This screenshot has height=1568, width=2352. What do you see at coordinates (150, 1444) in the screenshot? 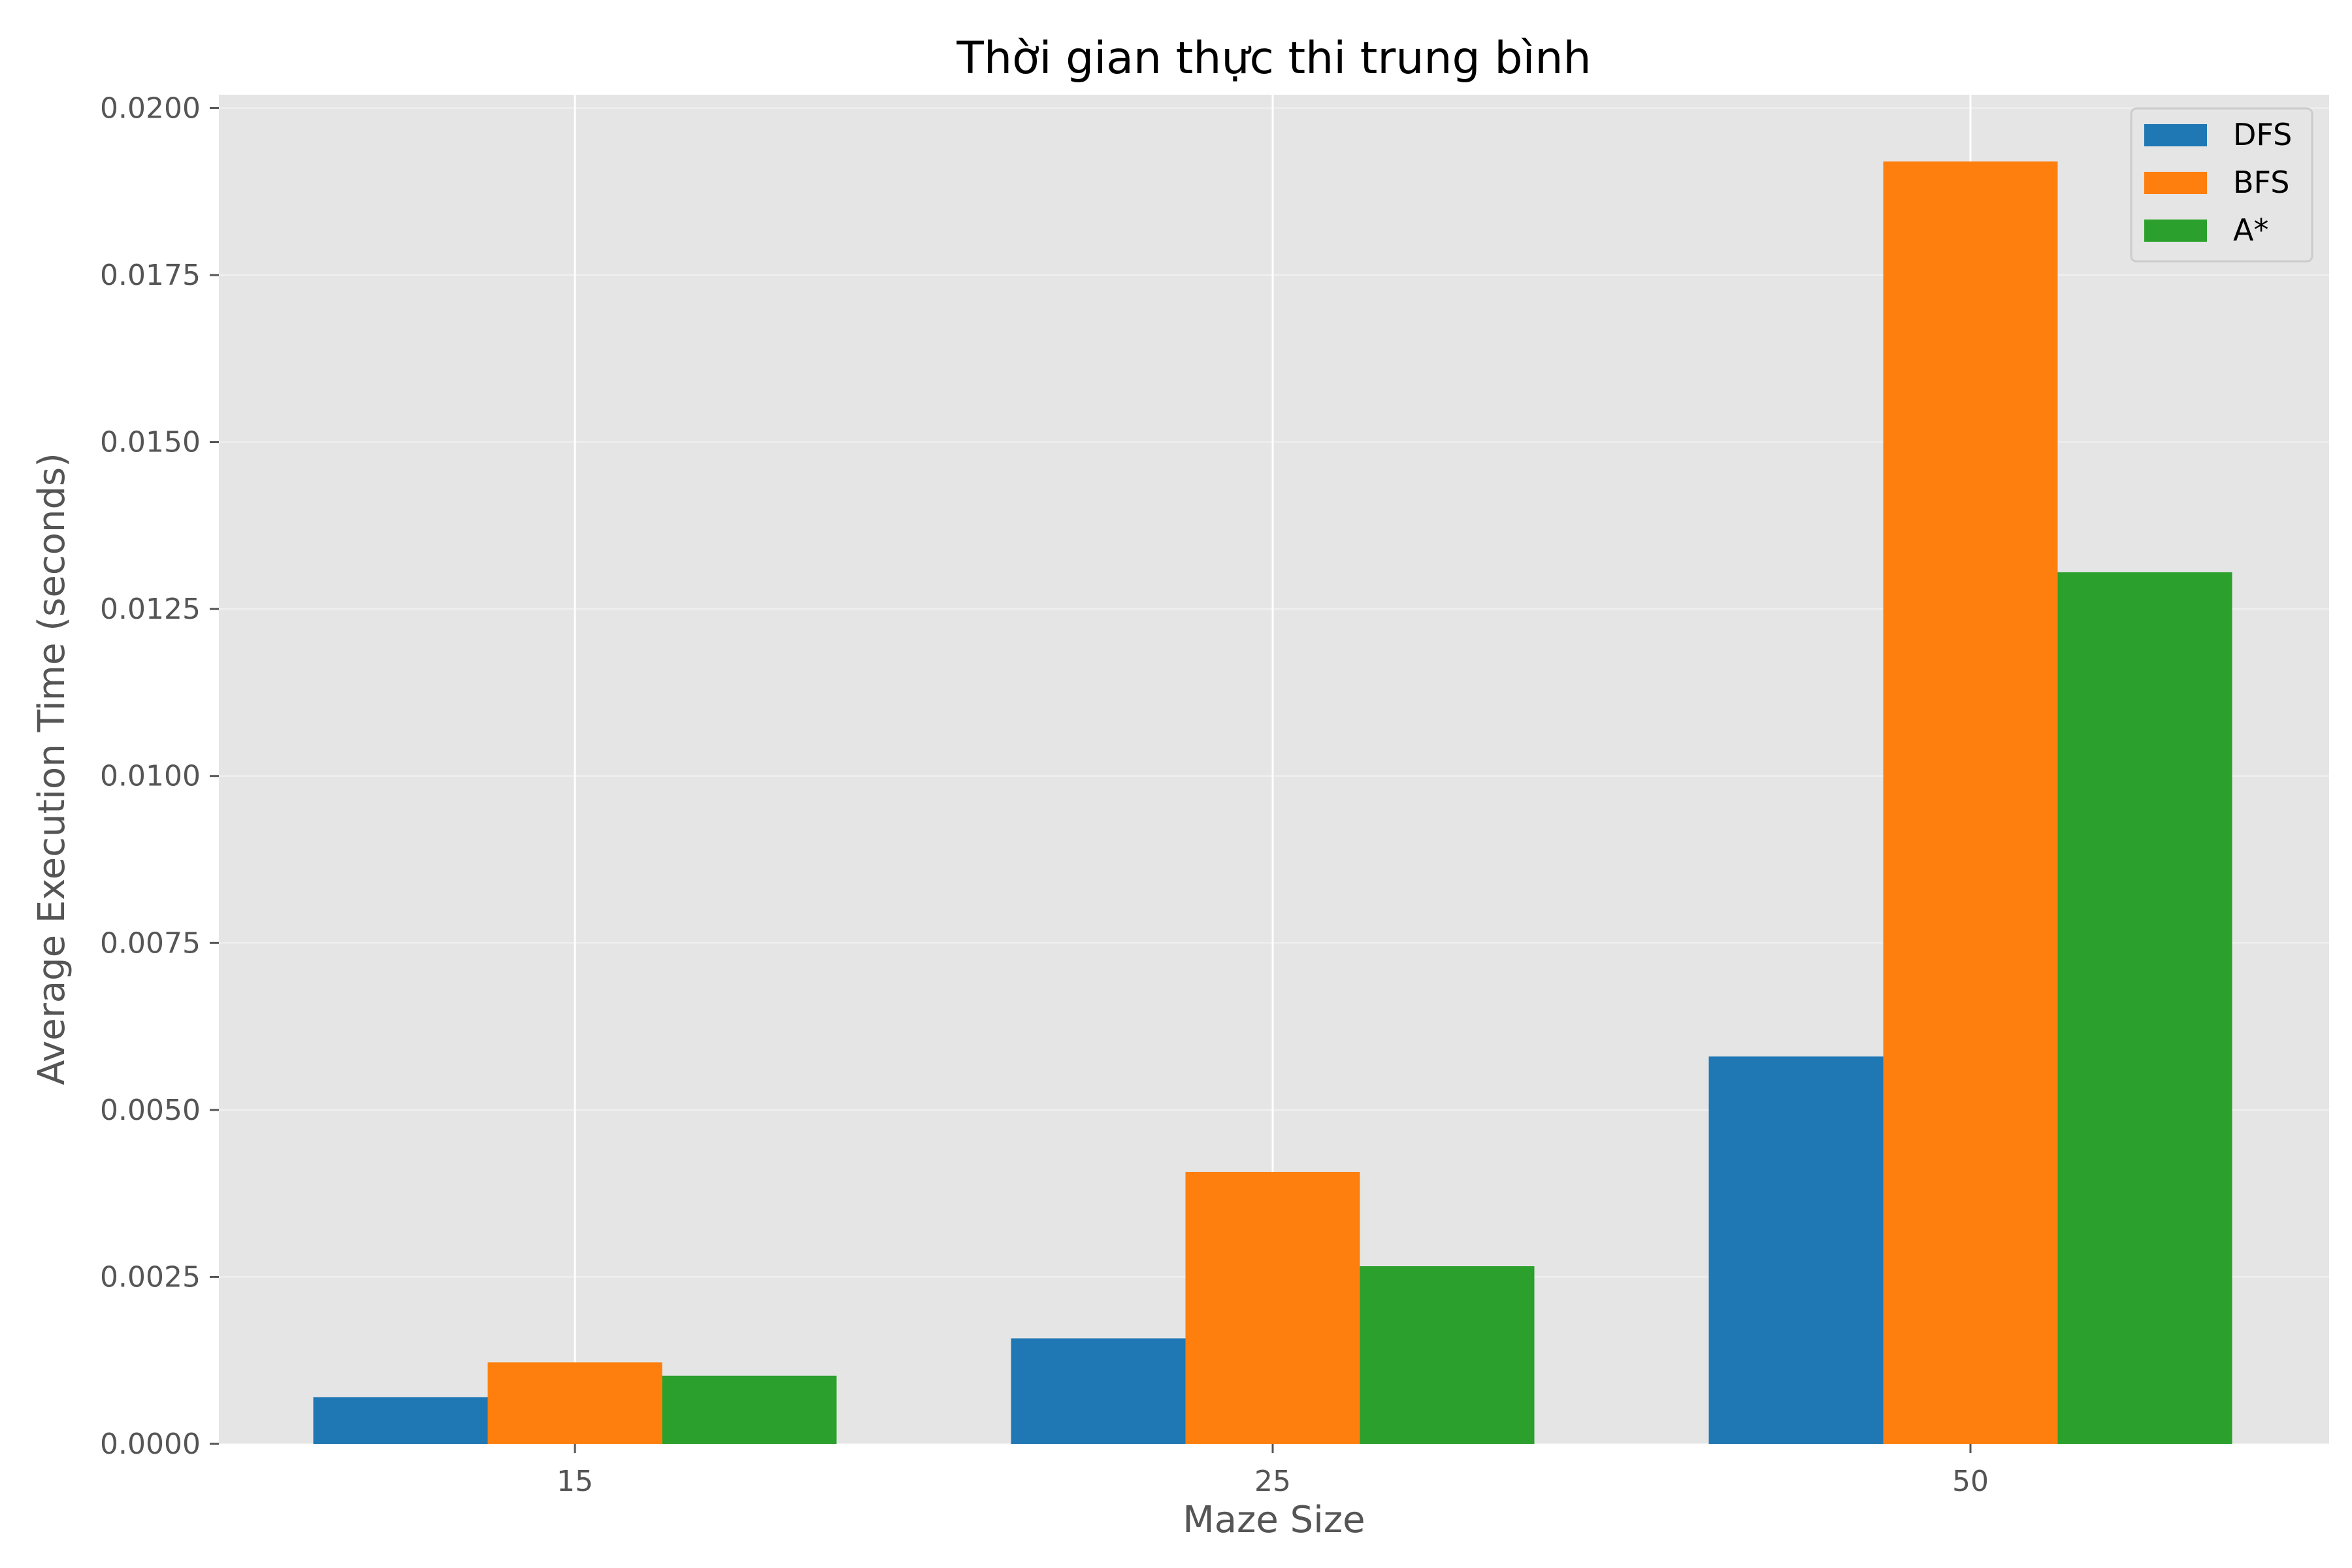
I see `y-tick-label: 0.0000` at bounding box center [150, 1444].